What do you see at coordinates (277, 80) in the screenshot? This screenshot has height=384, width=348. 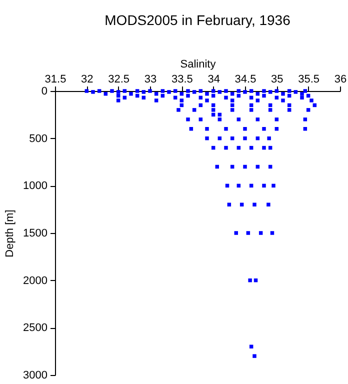 I see `x-tick-label: 35` at bounding box center [277, 80].